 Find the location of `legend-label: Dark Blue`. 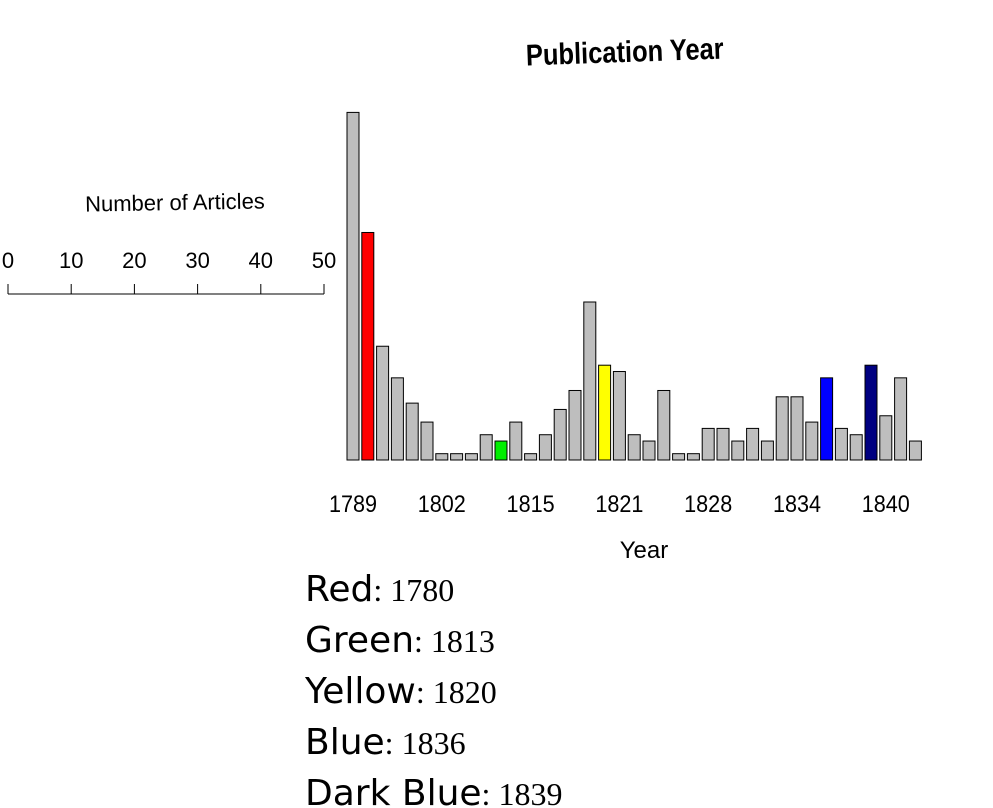

legend-label: Dark Blue is located at coordinates (393, 790).